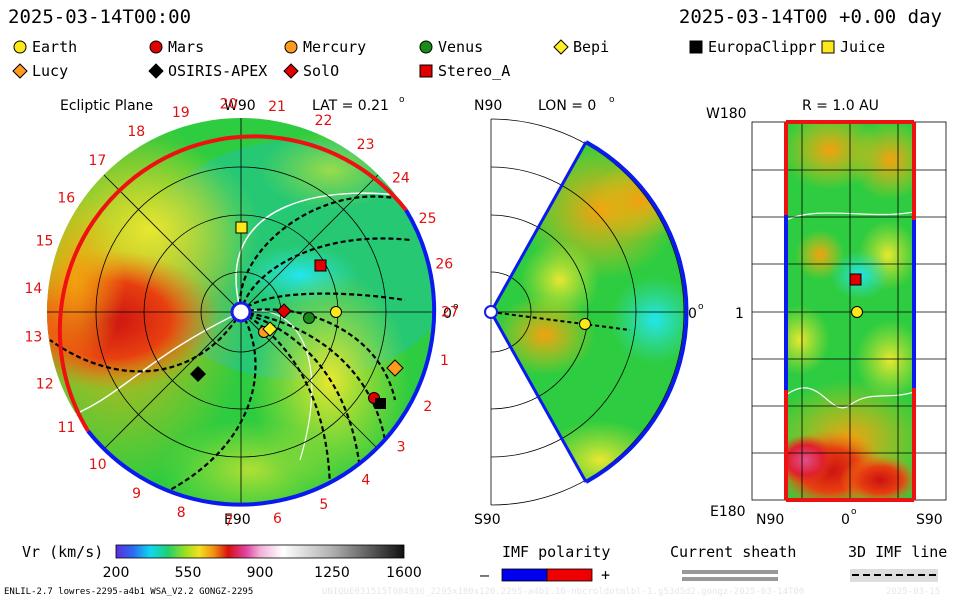 The height and width of the screenshot is (600, 960). Describe the element at coordinates (402, 100) in the screenshot. I see `ecliptic-lat-degree: o` at that location.